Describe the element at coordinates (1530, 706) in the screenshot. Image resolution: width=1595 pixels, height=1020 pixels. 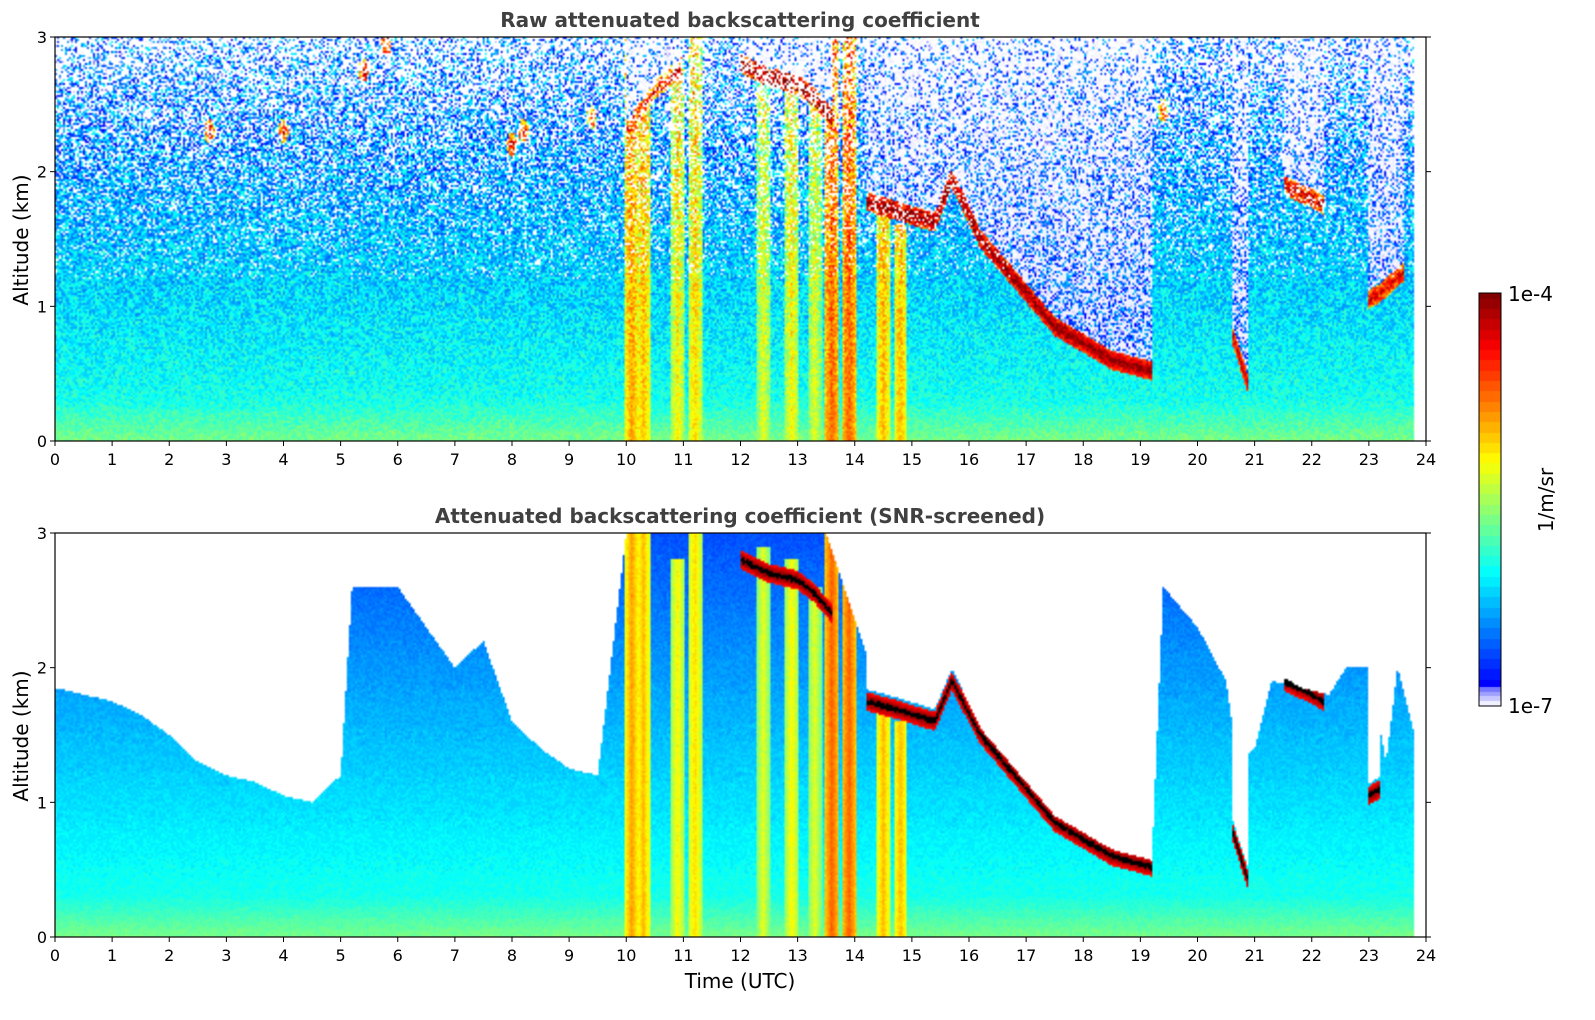
I see `colorbar-min-label: 1e-7` at that location.